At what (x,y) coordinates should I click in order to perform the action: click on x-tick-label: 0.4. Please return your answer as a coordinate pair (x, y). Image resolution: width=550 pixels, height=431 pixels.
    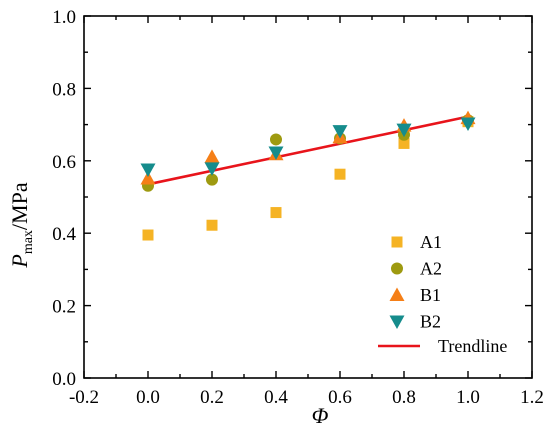
    Looking at the image, I should click on (276, 397).